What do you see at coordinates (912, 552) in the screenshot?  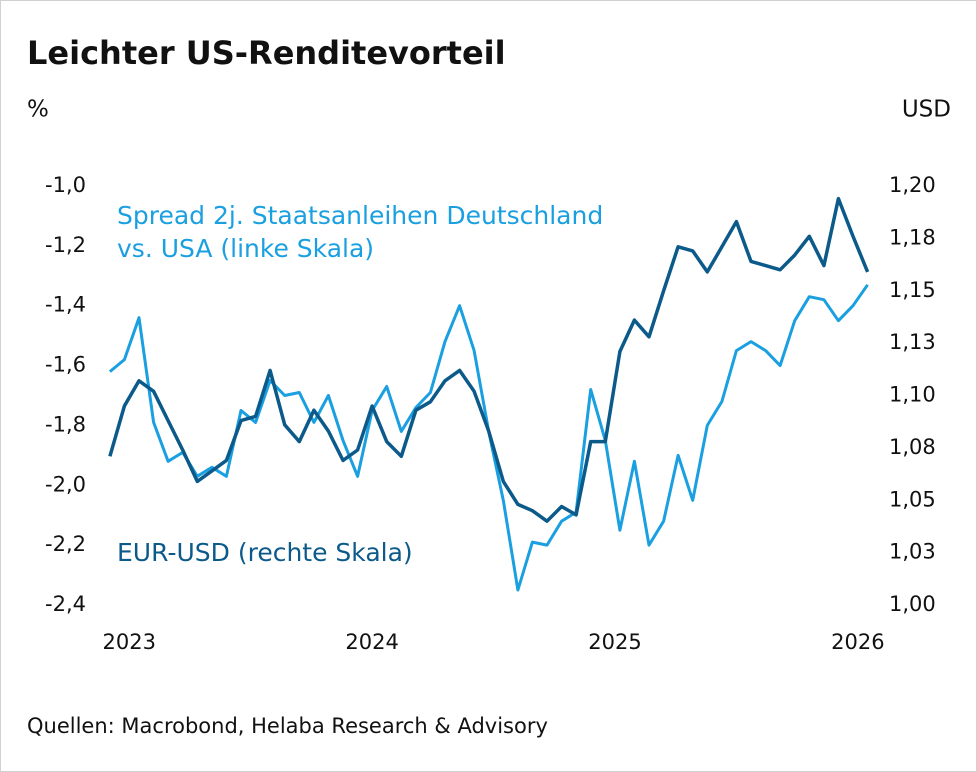 I see `y2-tick-label: 1,03` at bounding box center [912, 552].